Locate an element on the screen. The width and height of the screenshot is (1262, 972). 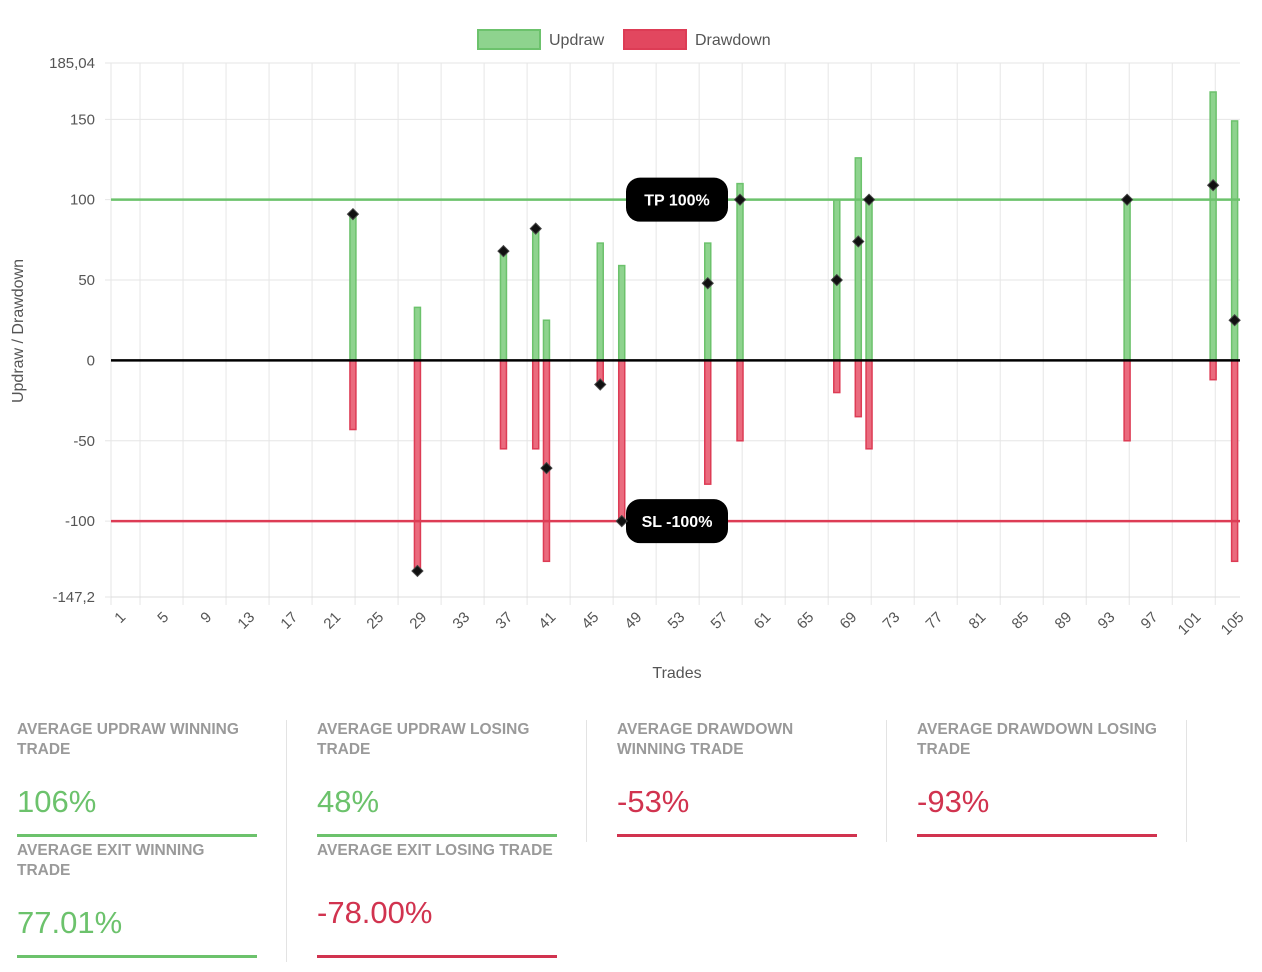
stat-label: Average Updraw Losing Trade is located at coordinates (423, 739).